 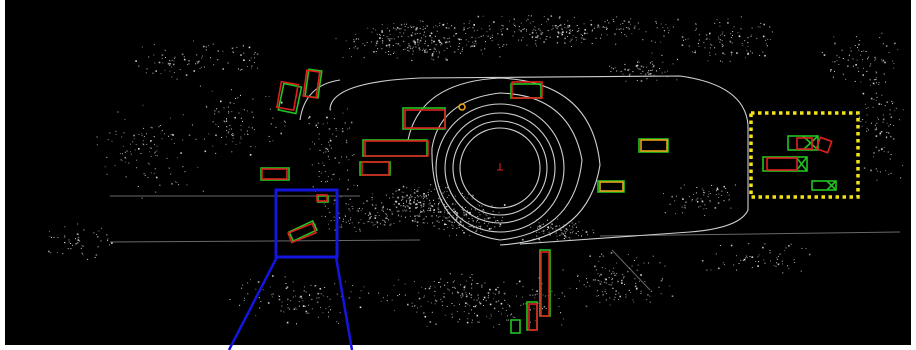 I want to click on prediction-marker, so click(x=462, y=107).